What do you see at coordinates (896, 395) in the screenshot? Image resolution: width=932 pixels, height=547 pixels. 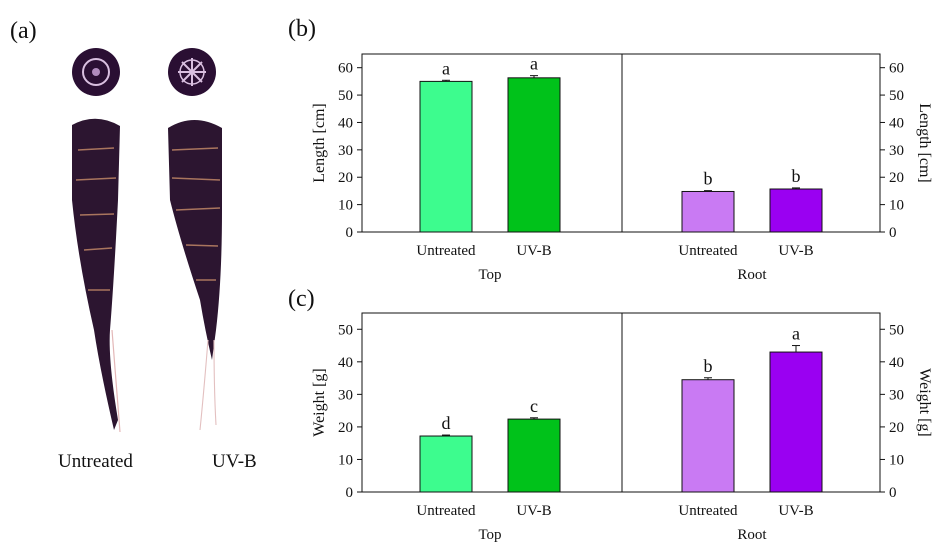 I see `y-tick-label-right-c: 30` at bounding box center [896, 395].